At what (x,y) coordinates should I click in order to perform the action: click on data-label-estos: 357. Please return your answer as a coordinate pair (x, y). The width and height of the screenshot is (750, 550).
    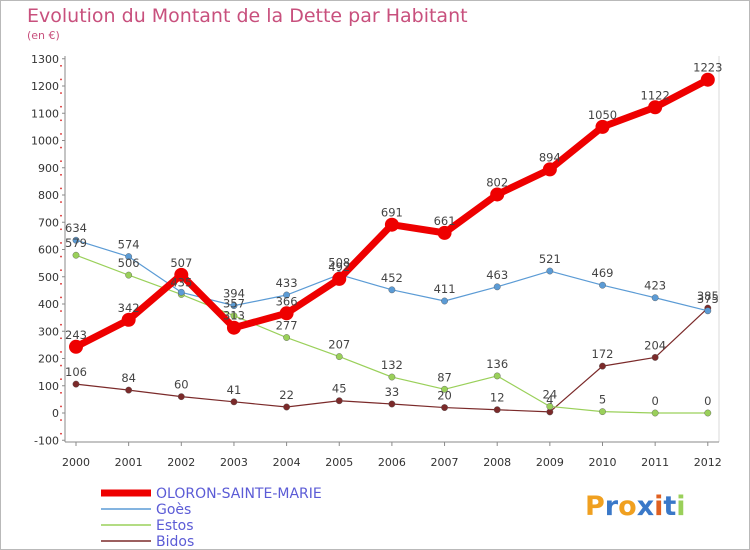
    Looking at the image, I should click on (234, 304).